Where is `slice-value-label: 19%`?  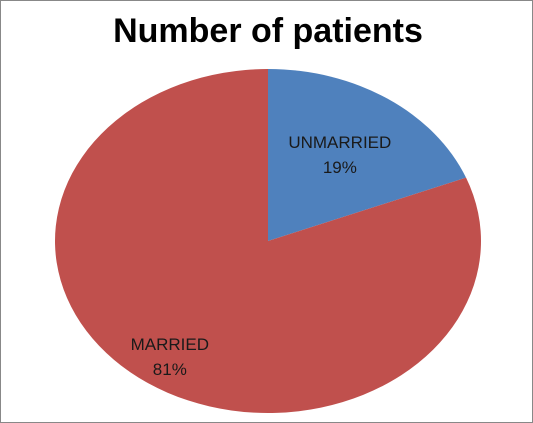
slice-value-label: 19% is located at coordinates (340, 167).